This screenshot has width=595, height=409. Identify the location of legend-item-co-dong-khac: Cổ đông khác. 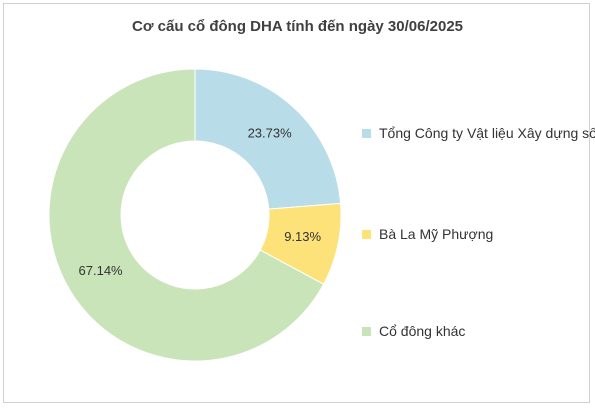
(413, 331).